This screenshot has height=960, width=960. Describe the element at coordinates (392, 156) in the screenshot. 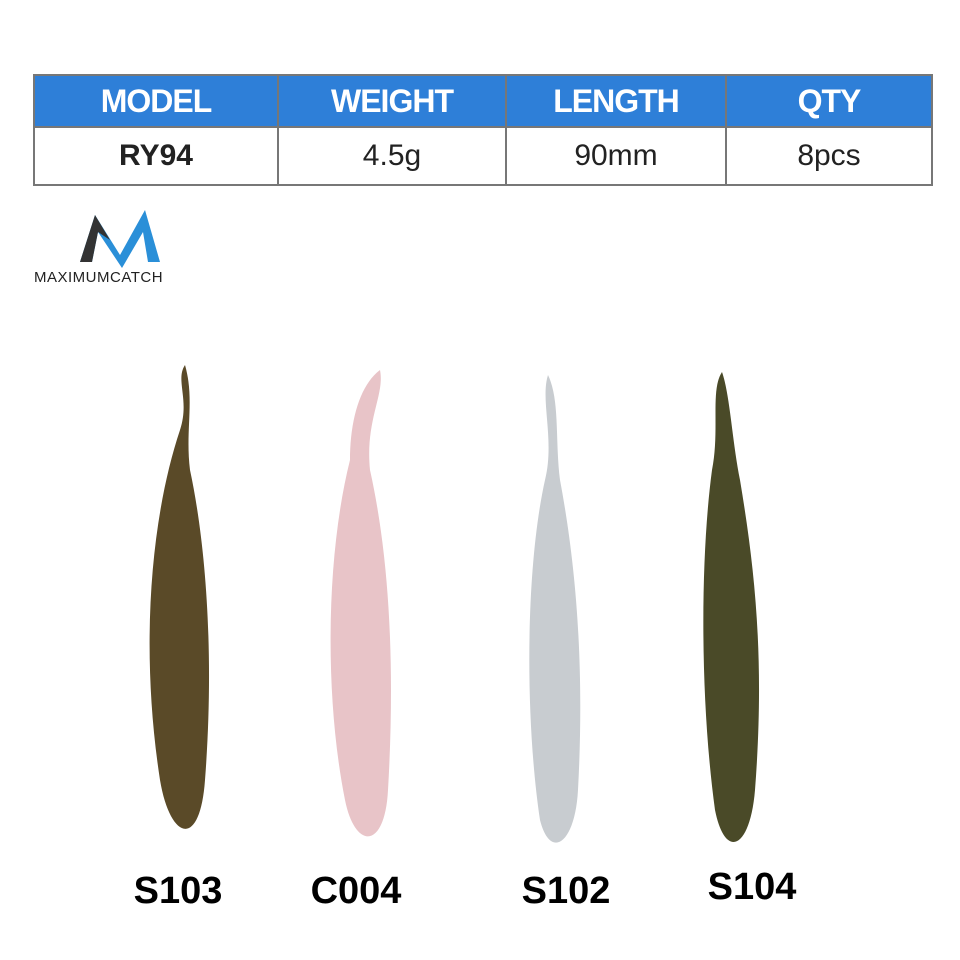

I see `cell: 4.5g` at that location.